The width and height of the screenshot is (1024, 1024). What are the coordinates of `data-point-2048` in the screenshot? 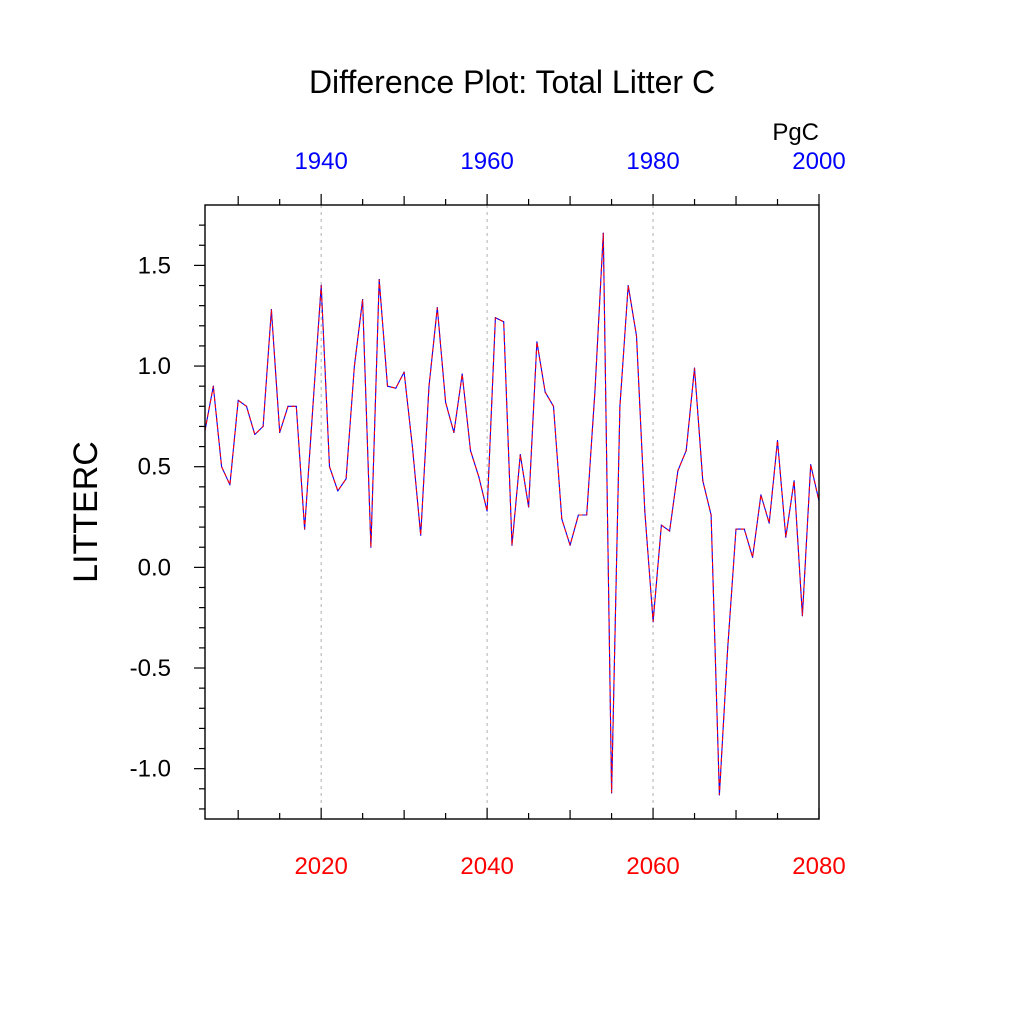 It's located at (553, 406).